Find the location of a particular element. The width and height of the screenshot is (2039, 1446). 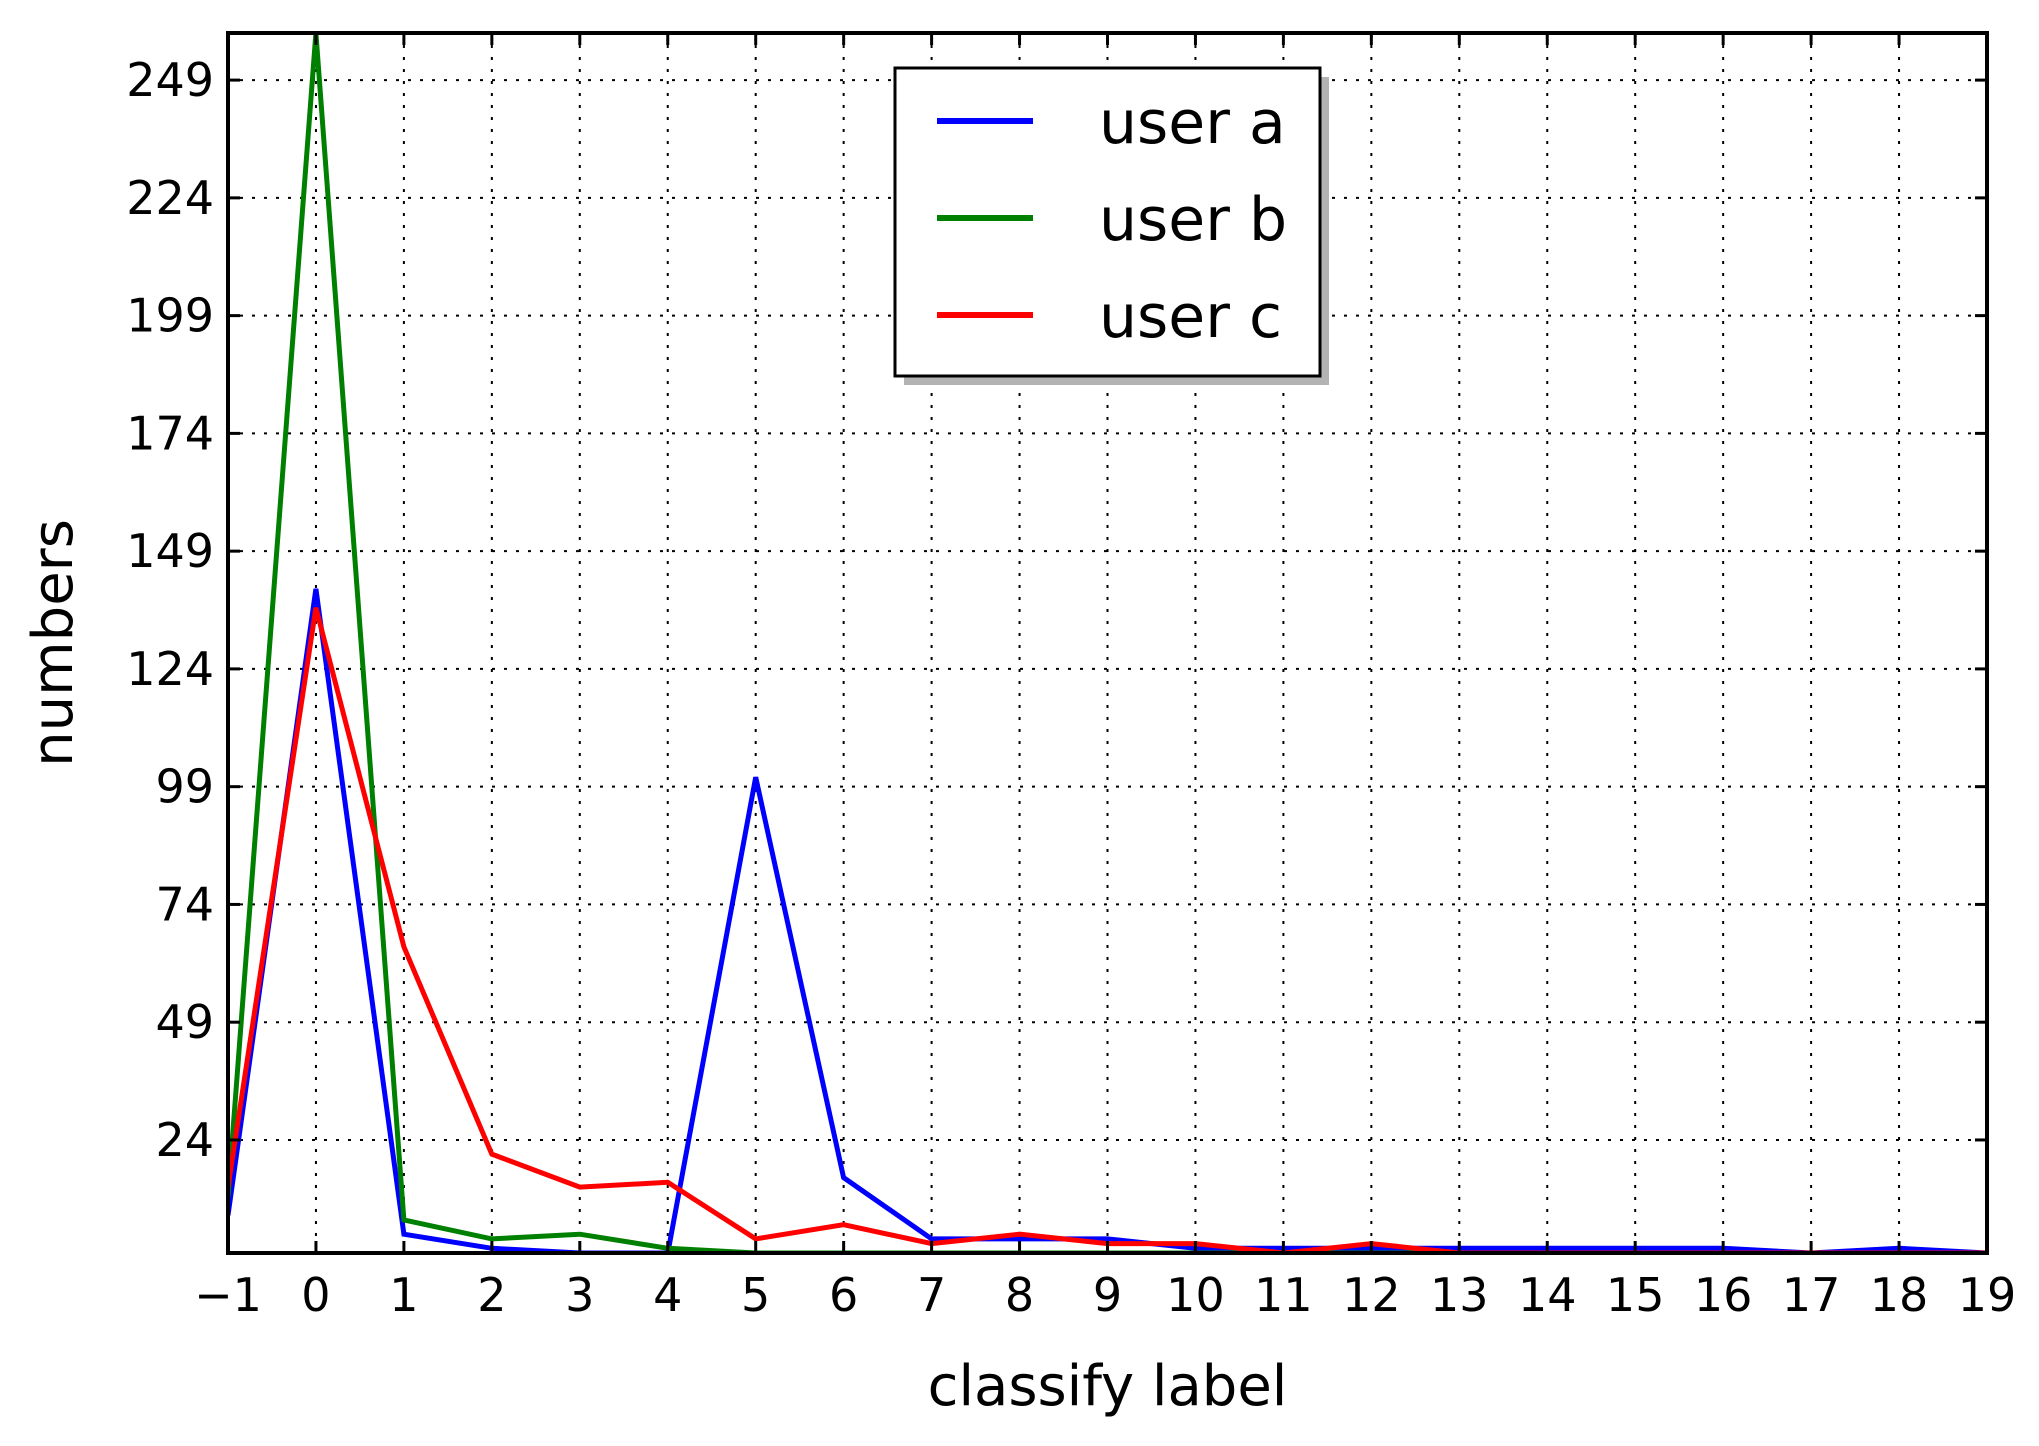

x-tick-label: 19 is located at coordinates (1987, 1295).